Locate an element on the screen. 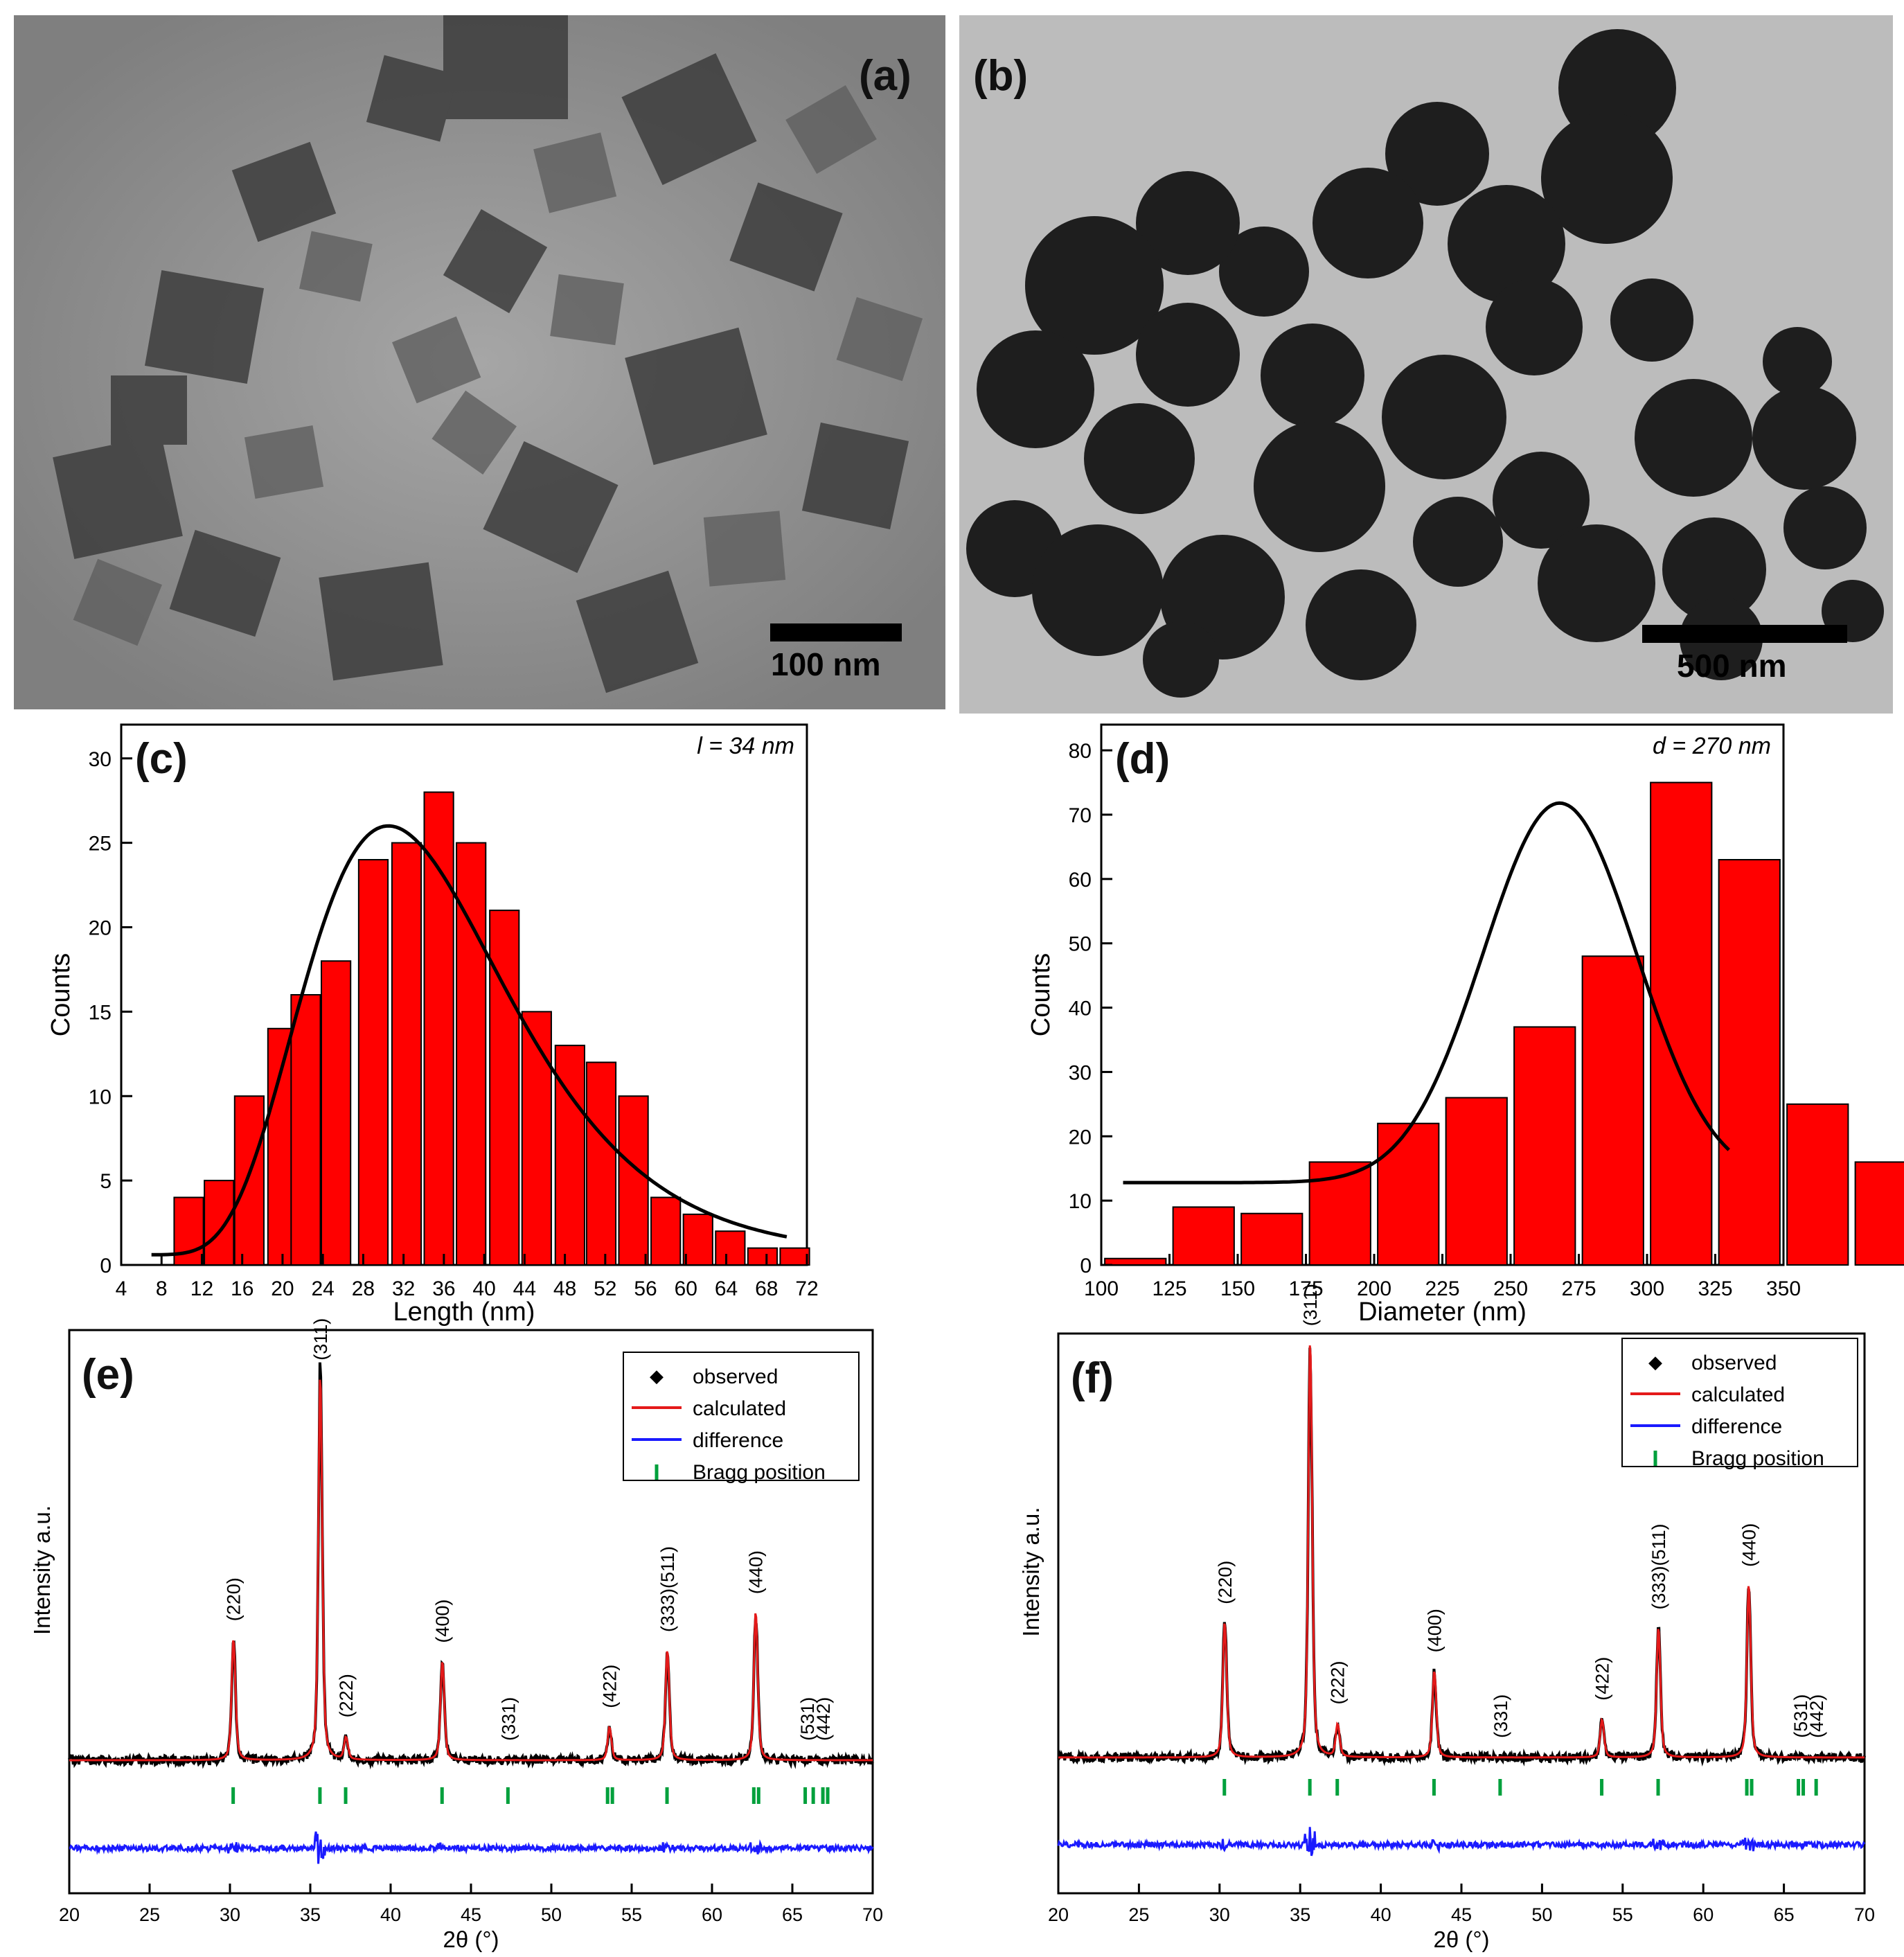 The height and width of the screenshot is (1957, 1904). x-tick-label: 56 is located at coordinates (645, 1288).